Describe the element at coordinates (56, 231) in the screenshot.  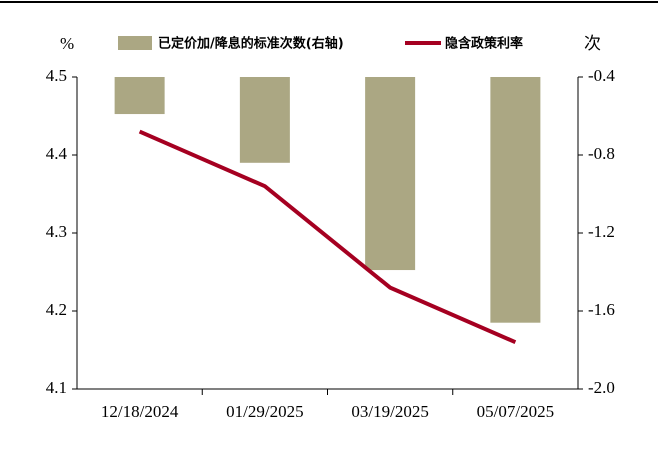
I see `y-tick-label: 4.3` at that location.